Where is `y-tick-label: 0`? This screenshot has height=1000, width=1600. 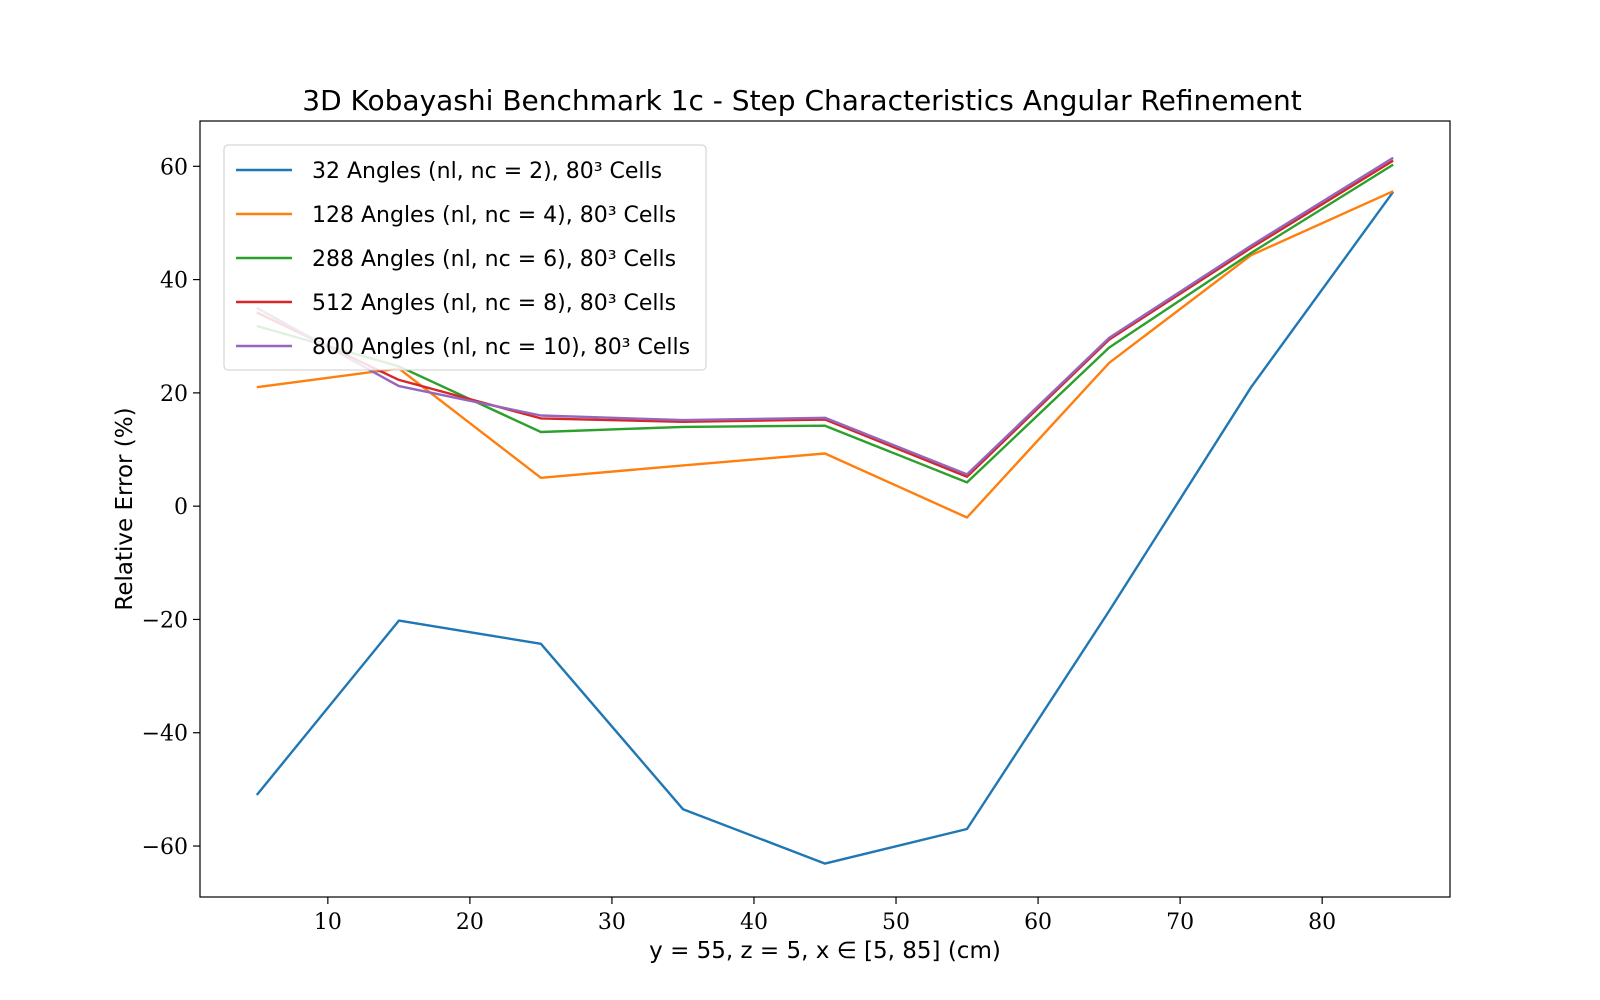
y-tick-label: 0 is located at coordinates (181, 507).